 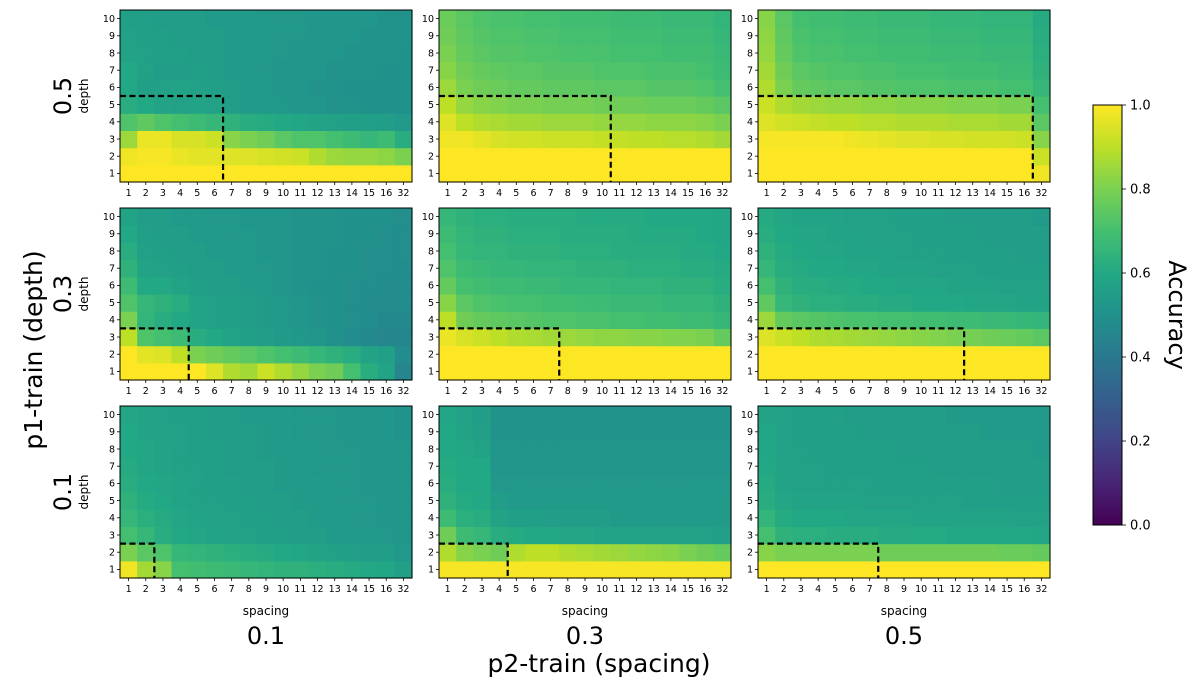 What do you see at coordinates (352, 391) in the screenshot?
I see `x-tick-label: 14` at bounding box center [352, 391].